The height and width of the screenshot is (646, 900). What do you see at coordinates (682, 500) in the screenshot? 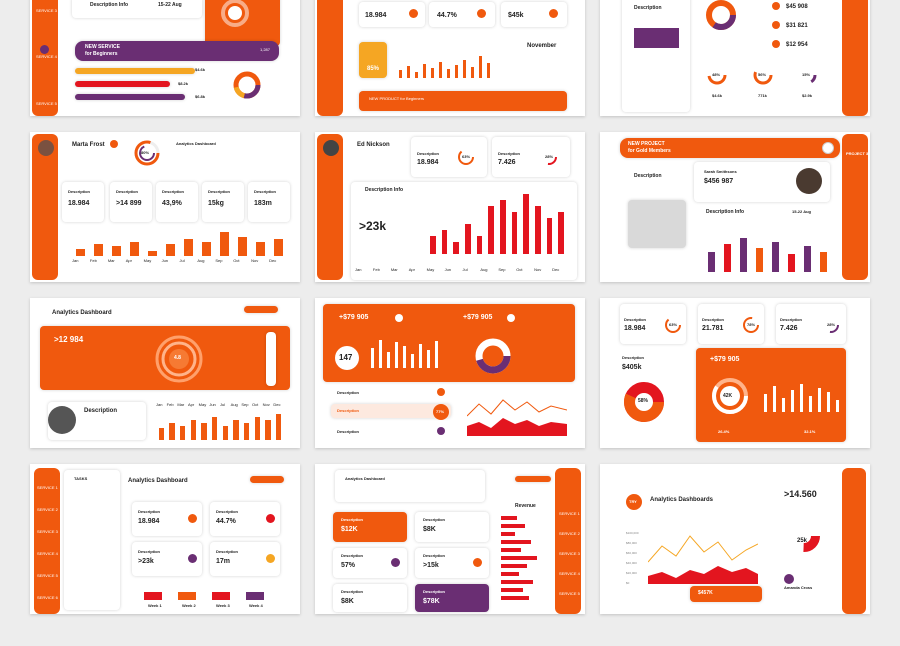
I see `slide-title: Analytics Dashboards` at bounding box center [682, 500].